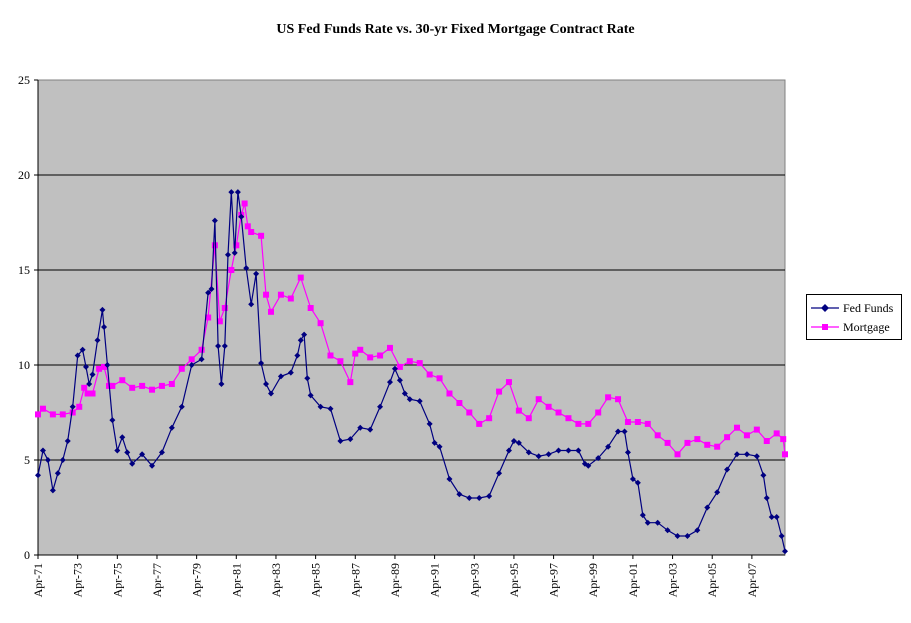  Describe the element at coordinates (24, 175) in the screenshot. I see `y-tick-label: 20` at that location.